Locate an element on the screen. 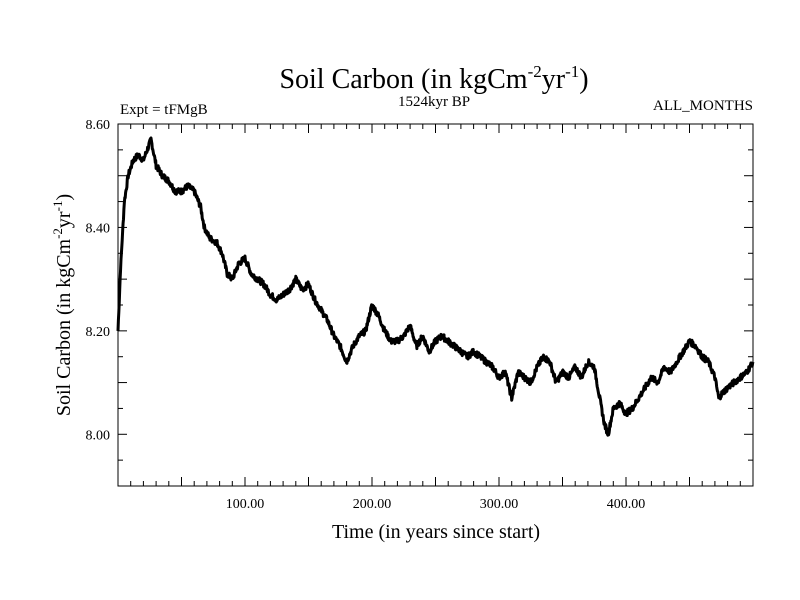 This screenshot has width=800, height=600. x-tick-label: 100.00 is located at coordinates (245, 504).